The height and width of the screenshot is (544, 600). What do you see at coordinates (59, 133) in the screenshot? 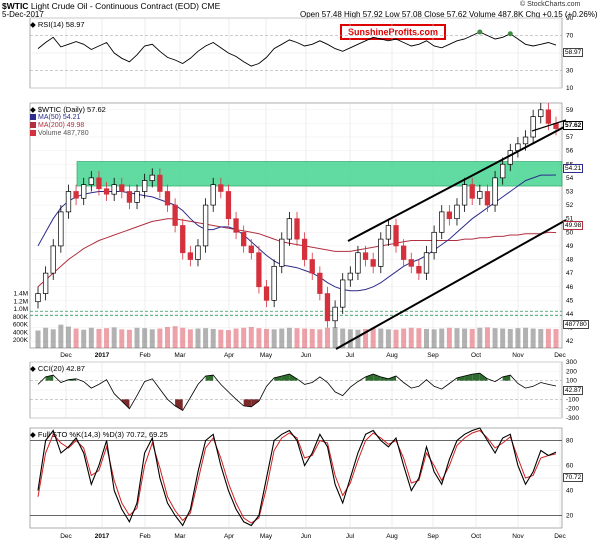
I see `volume-legend: Volume 487,780` at bounding box center [59, 133].